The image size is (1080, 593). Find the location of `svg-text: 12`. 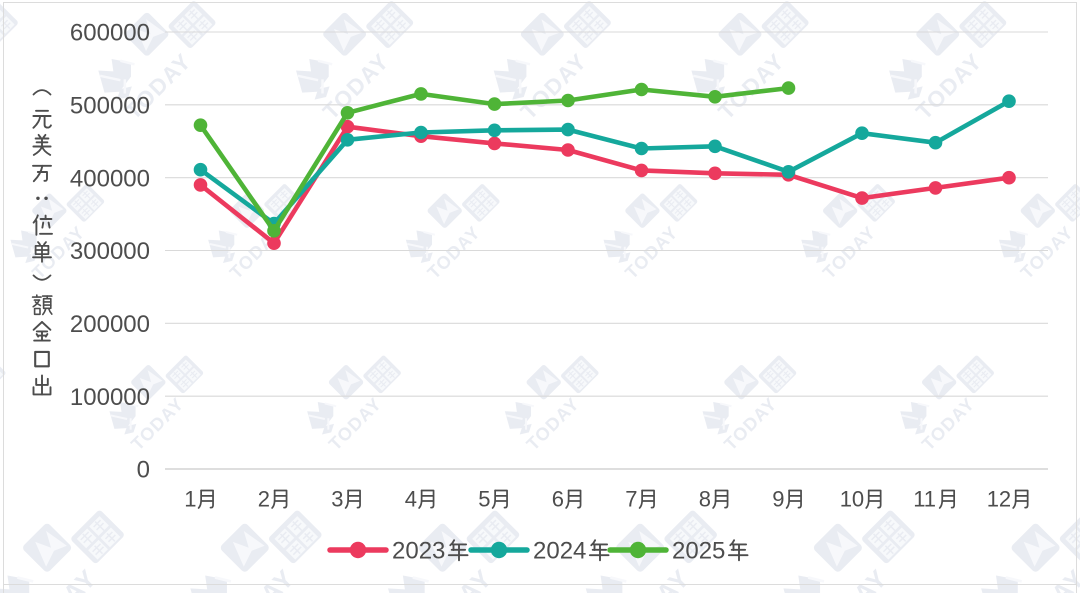

svg-text: 12 is located at coordinates (999, 499).